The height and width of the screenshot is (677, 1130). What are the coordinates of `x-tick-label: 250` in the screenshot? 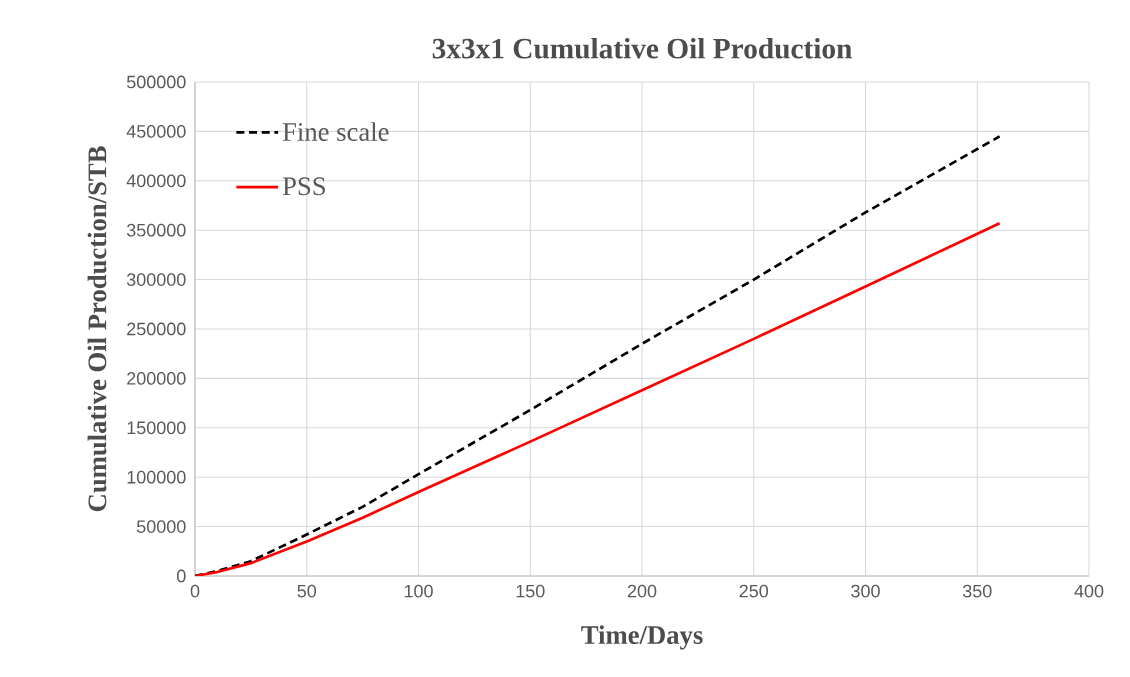 It's located at (754, 591).